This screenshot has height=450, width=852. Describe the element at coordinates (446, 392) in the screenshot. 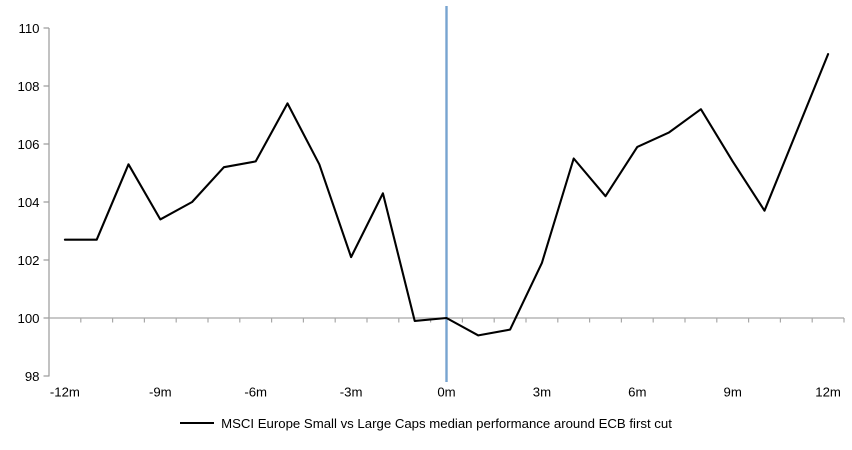

I see `x-axis-tick-label: 0m` at that location.